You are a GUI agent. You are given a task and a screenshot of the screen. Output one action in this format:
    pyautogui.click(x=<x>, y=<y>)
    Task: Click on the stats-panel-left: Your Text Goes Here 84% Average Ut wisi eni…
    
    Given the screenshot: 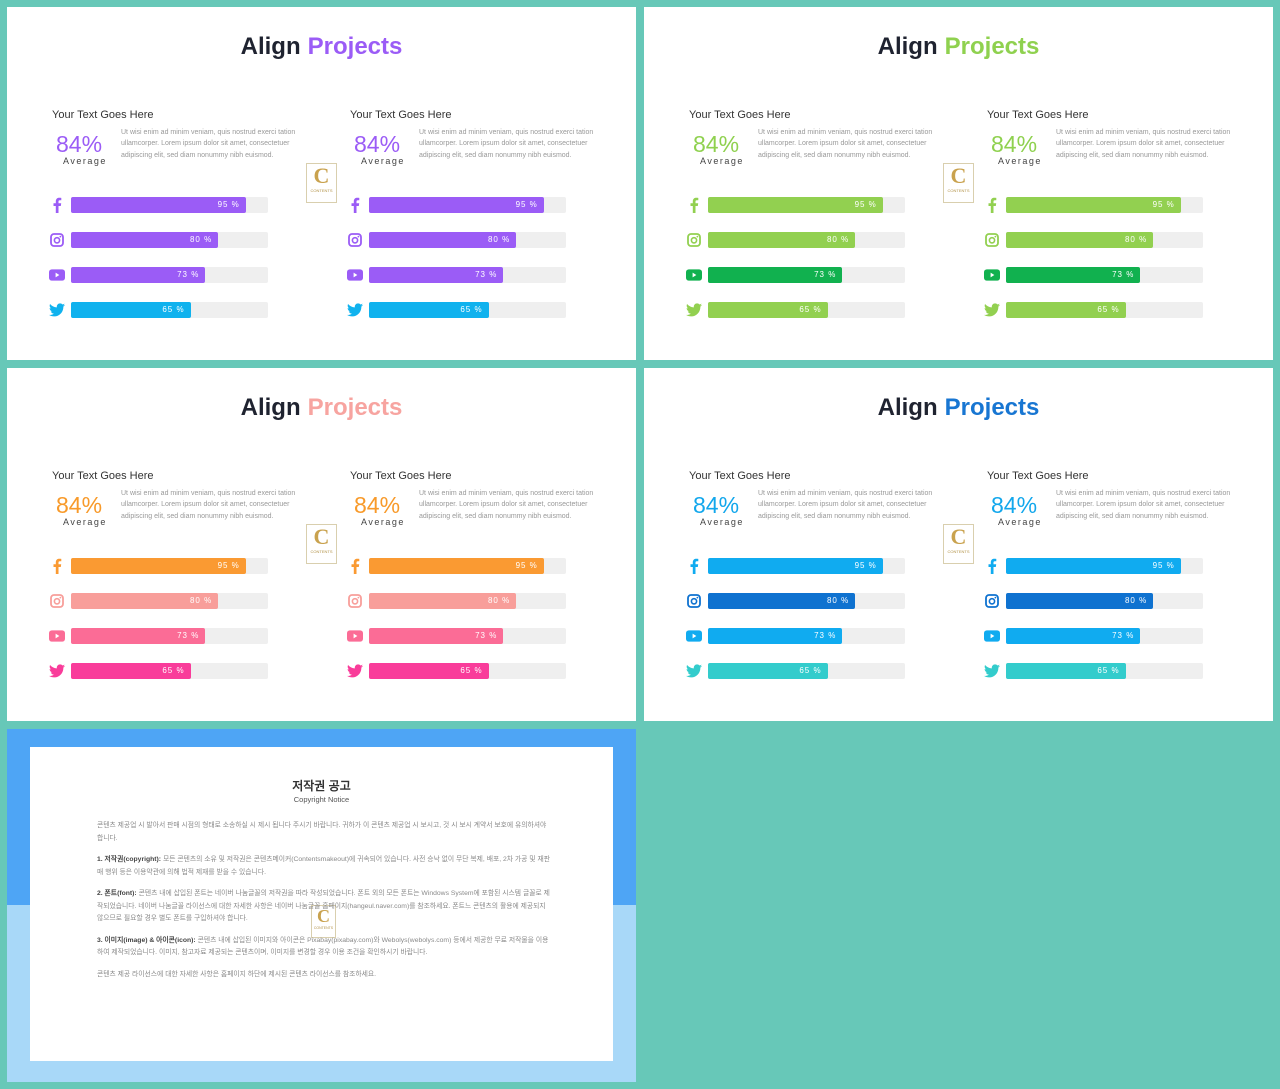 What is the action you would take?
    pyautogui.click(x=189, y=183)
    